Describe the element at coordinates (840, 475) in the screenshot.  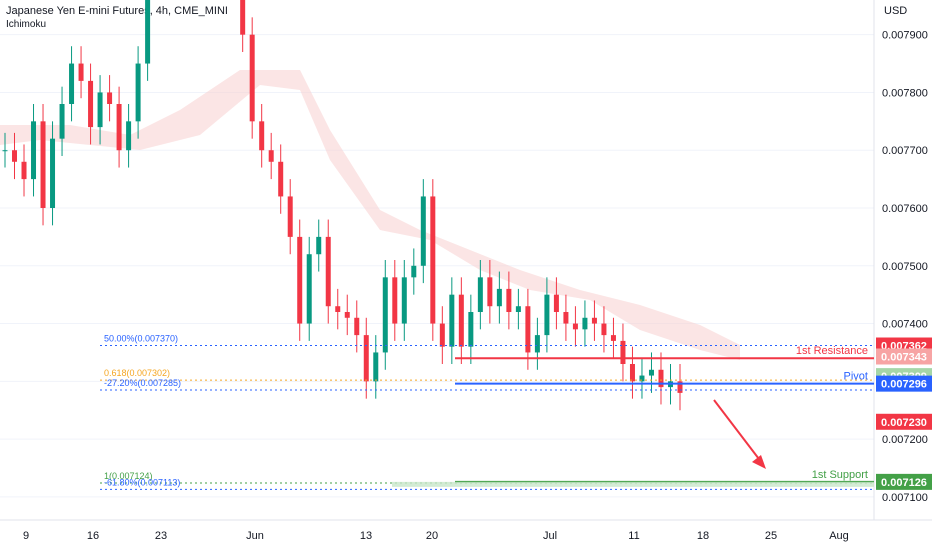
I see `level-label: 1st Support` at that location.